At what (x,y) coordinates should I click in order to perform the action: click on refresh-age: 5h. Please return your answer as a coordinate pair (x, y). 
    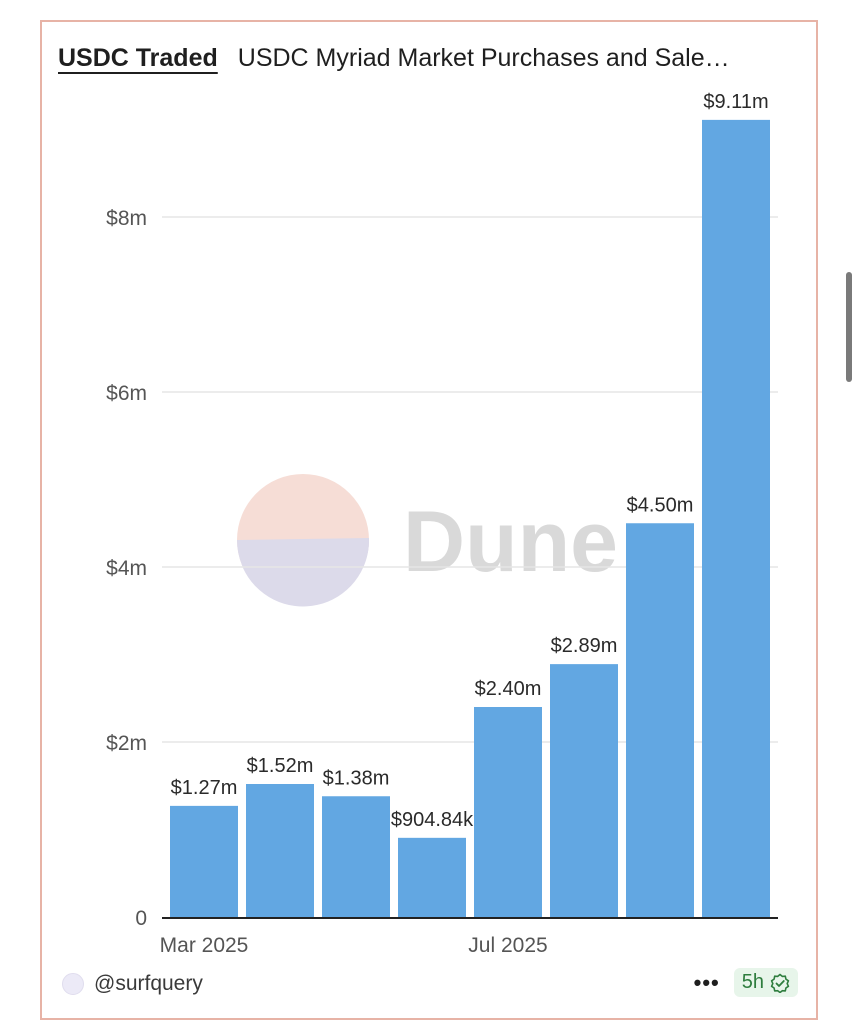
    Looking at the image, I should click on (752, 982).